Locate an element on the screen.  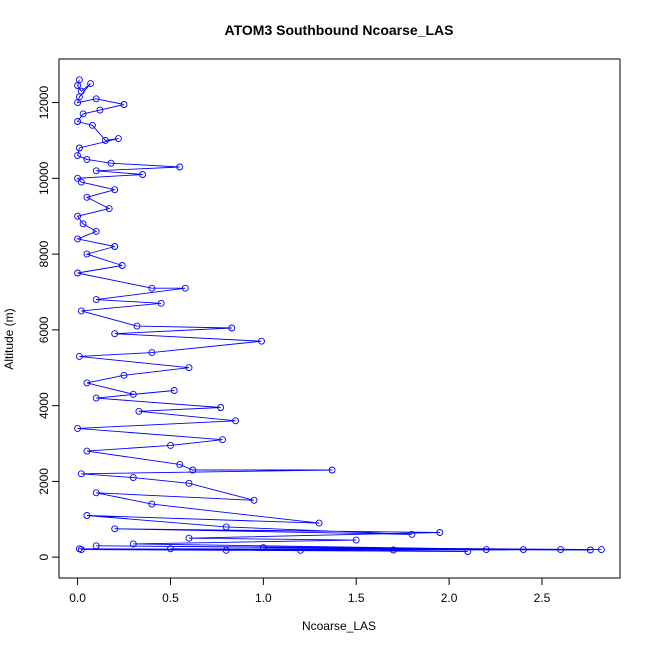
x-tick-label: 1.5 is located at coordinates (356, 598).